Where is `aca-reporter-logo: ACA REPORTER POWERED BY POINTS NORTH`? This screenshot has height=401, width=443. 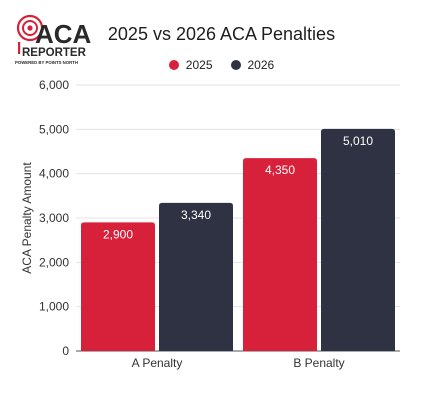
aca-reporter-logo: ACA REPORTER POWERED BY POINTS NORTH is located at coordinates (60, 40).